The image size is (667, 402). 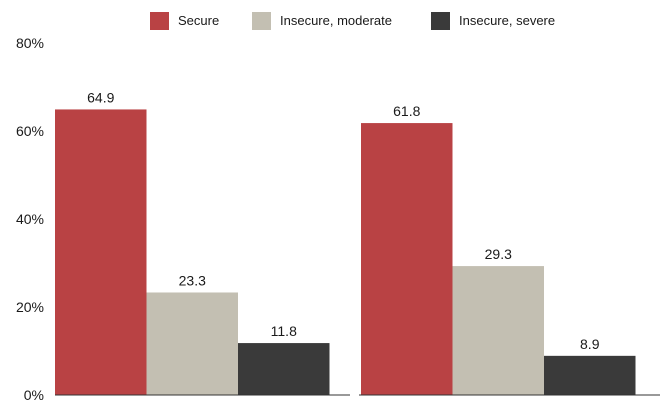 What do you see at coordinates (261, 21) in the screenshot?
I see `legend-swatch-insecure-moderate` at bounding box center [261, 21].